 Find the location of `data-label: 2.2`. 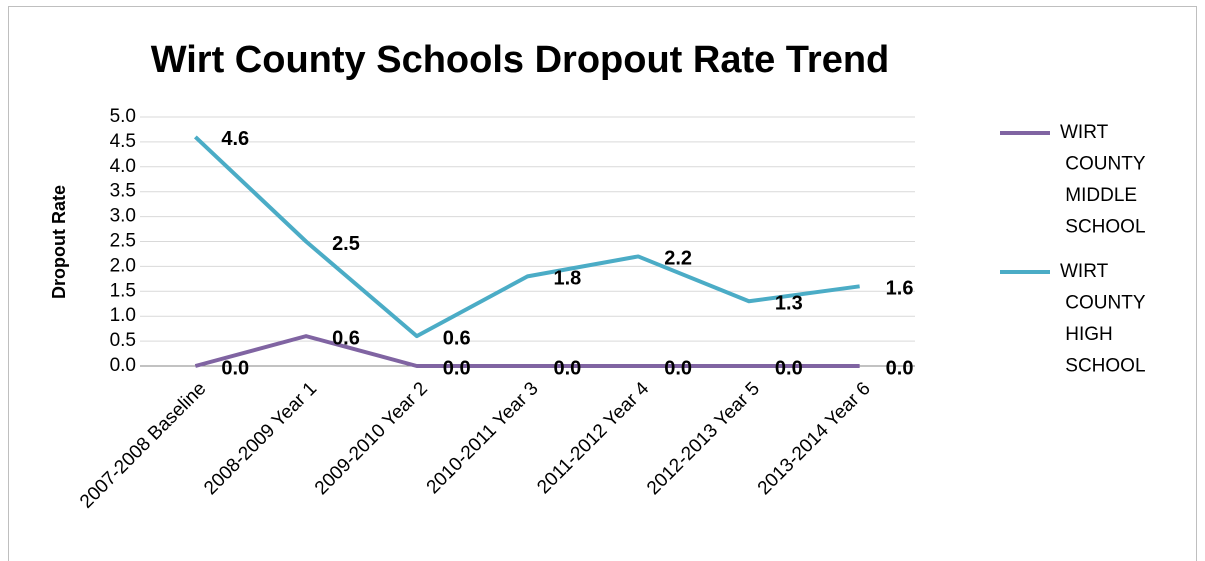

data-label: 2.2 is located at coordinates (678, 259).